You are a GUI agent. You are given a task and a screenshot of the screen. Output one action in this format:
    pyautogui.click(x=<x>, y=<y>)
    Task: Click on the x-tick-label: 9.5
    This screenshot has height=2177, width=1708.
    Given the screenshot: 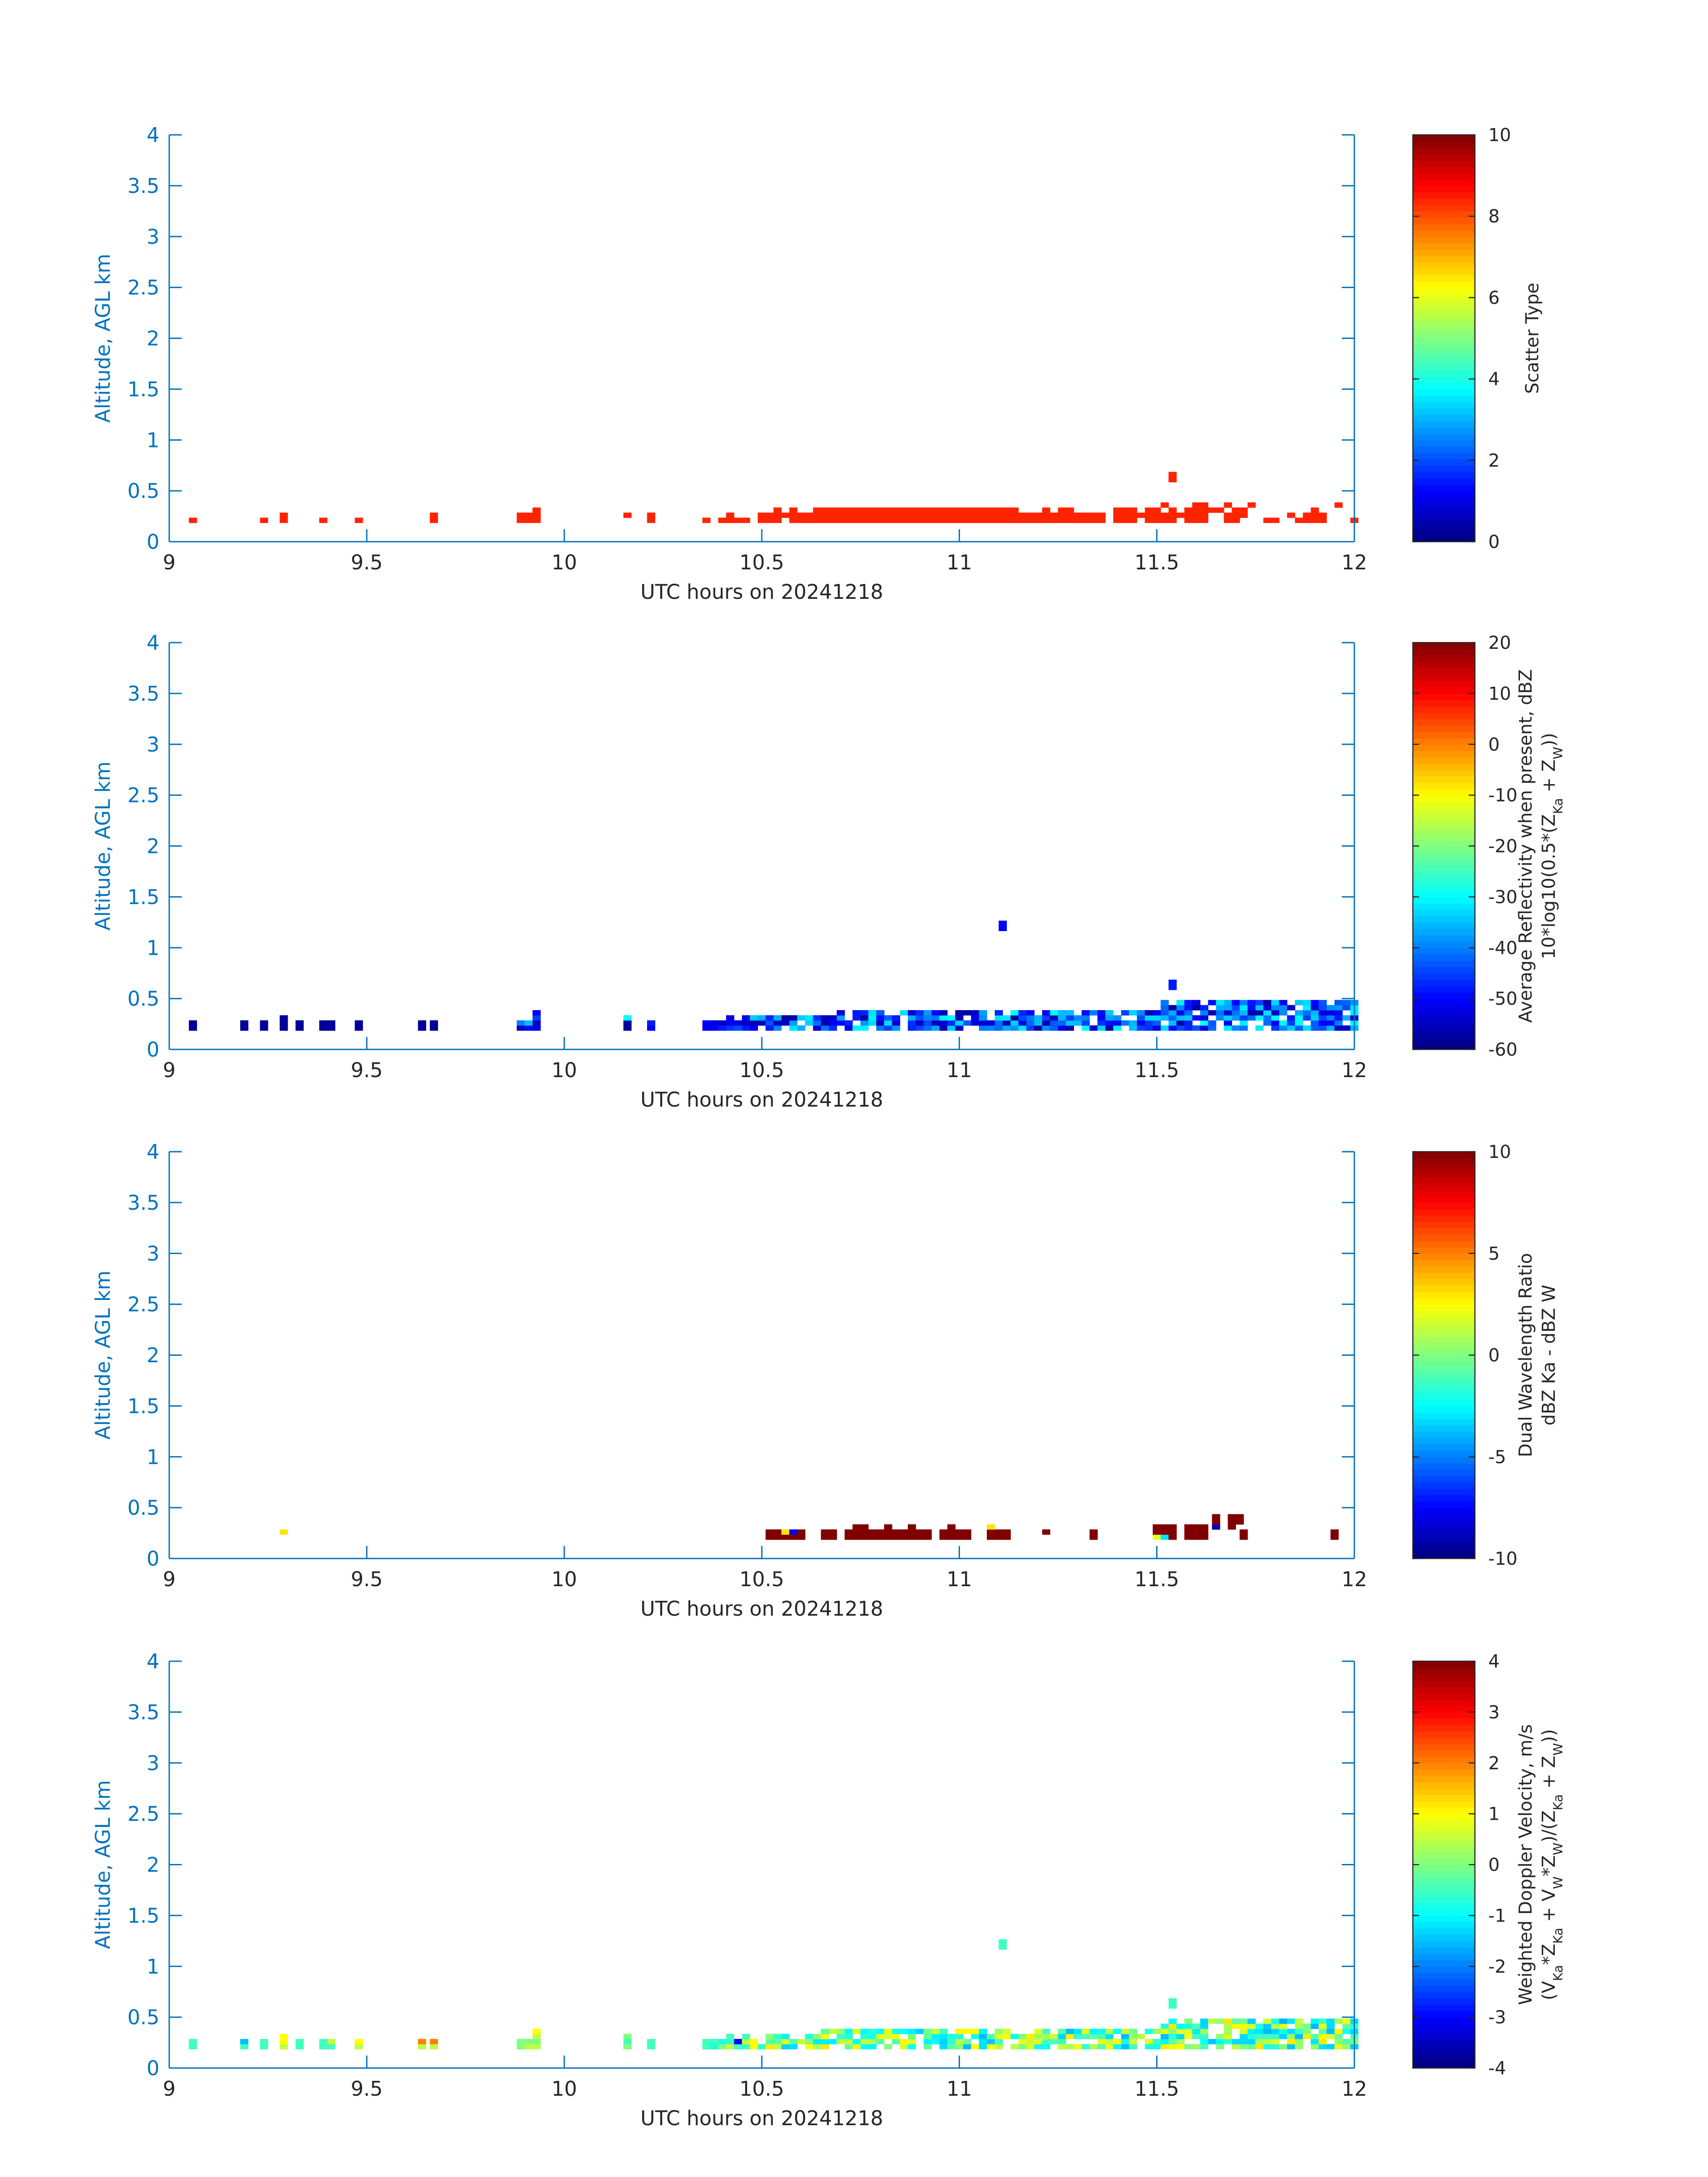 What is the action you would take?
    pyautogui.click(x=367, y=1579)
    